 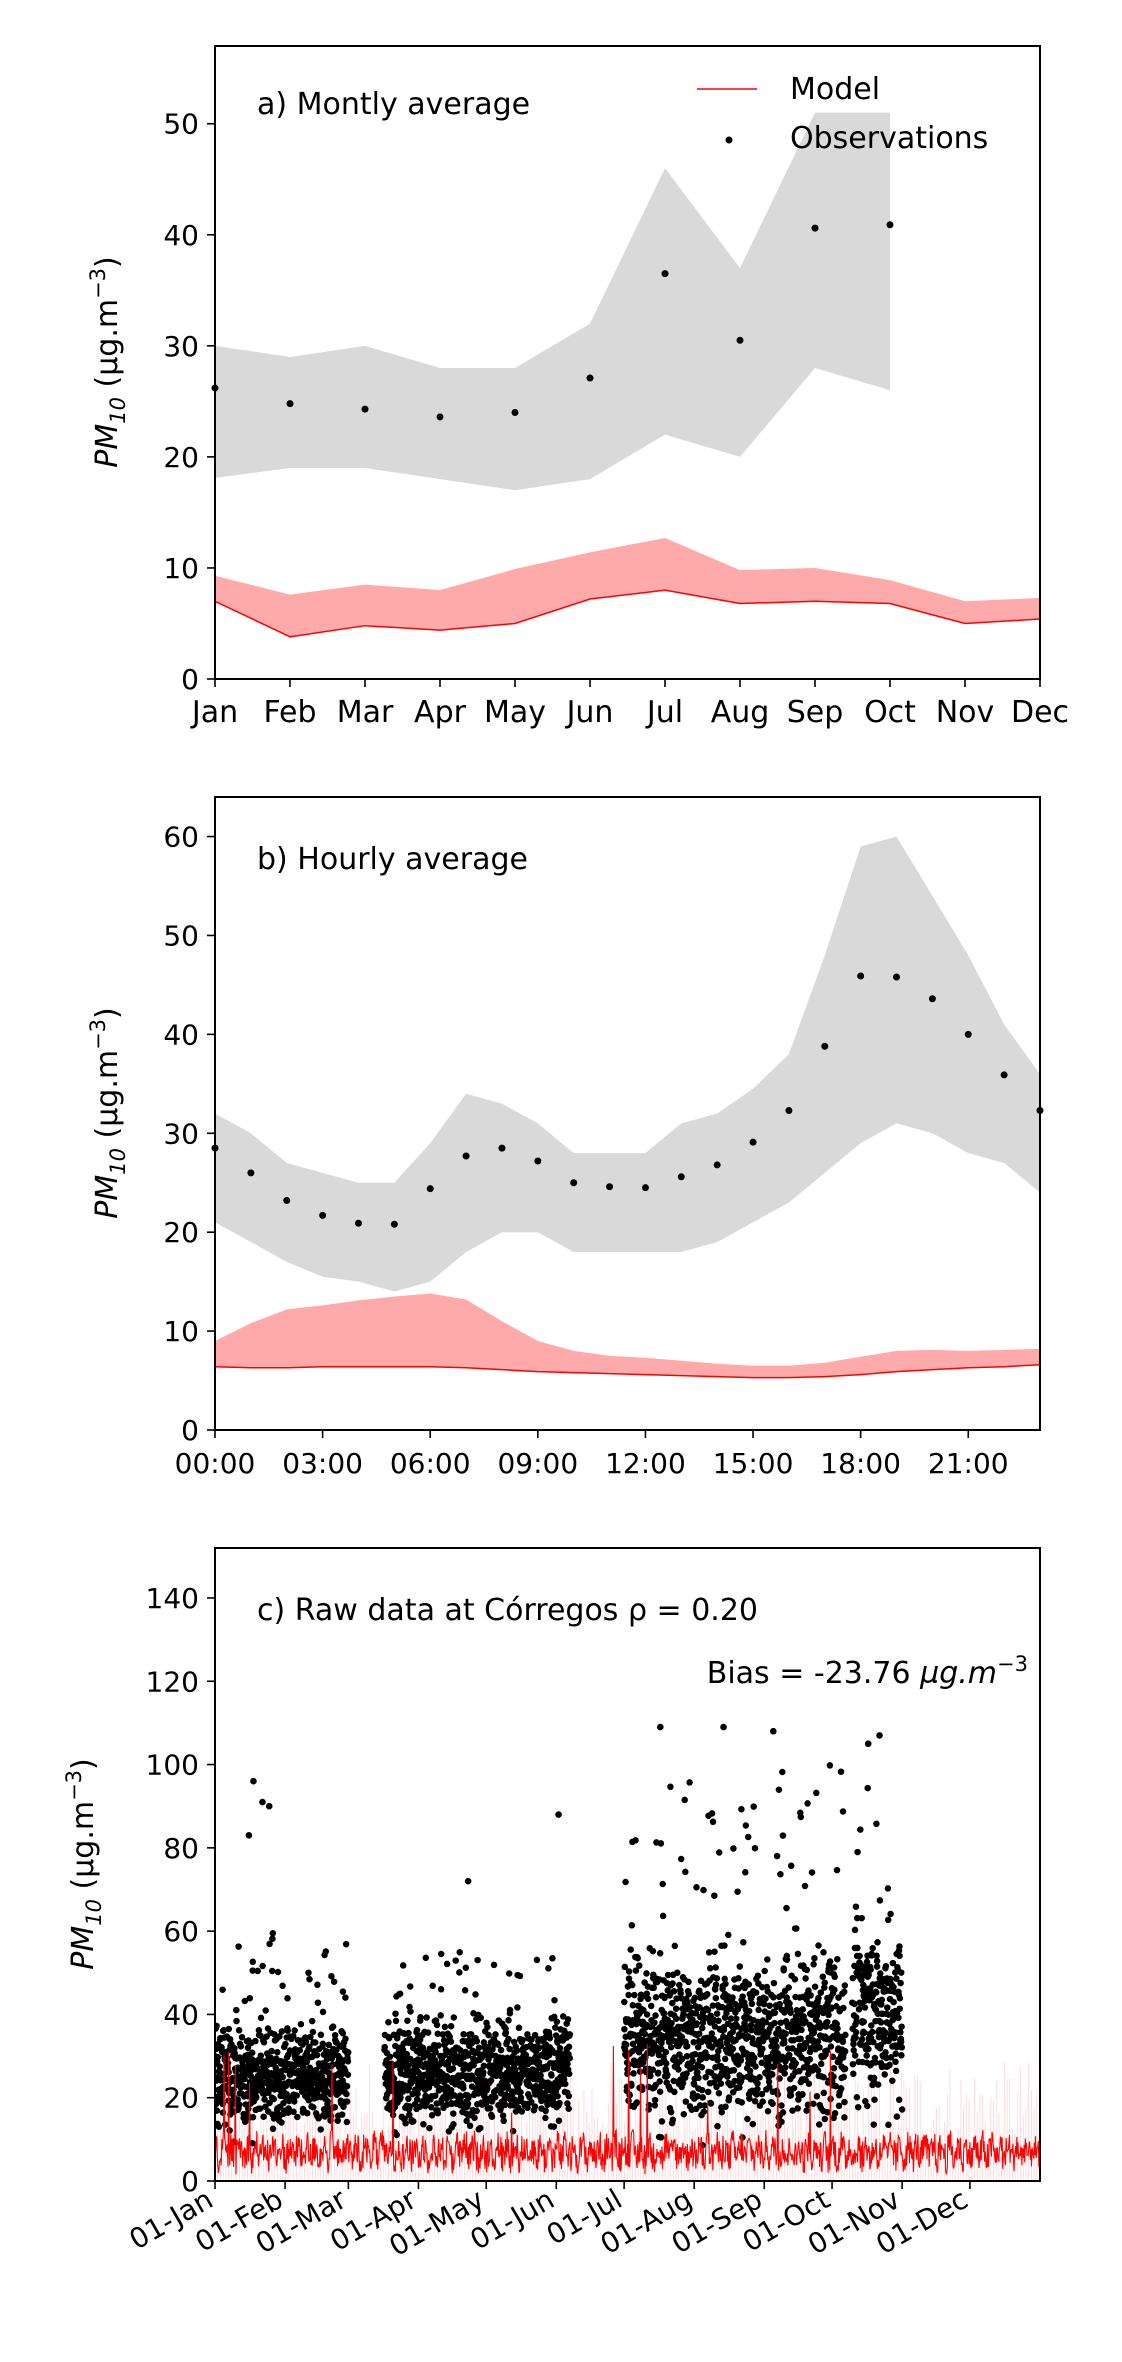 I want to click on x-tick-label: Apr, so click(x=440, y=712).